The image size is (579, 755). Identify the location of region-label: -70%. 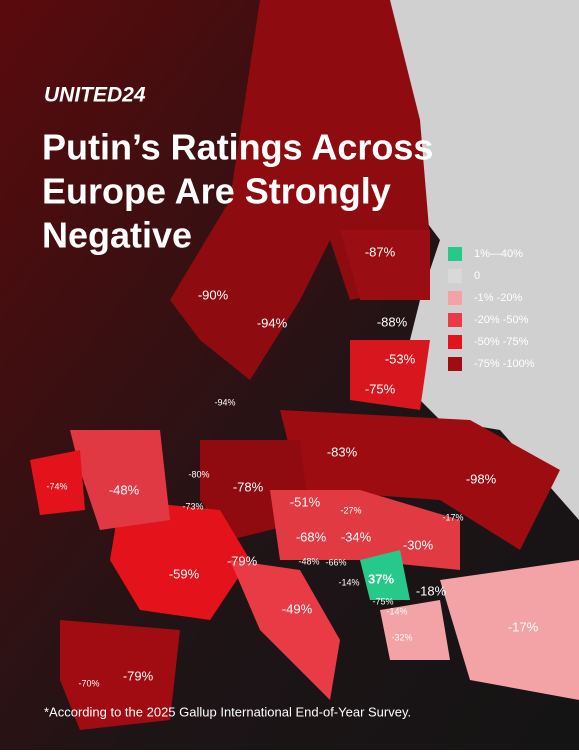
(88, 683).